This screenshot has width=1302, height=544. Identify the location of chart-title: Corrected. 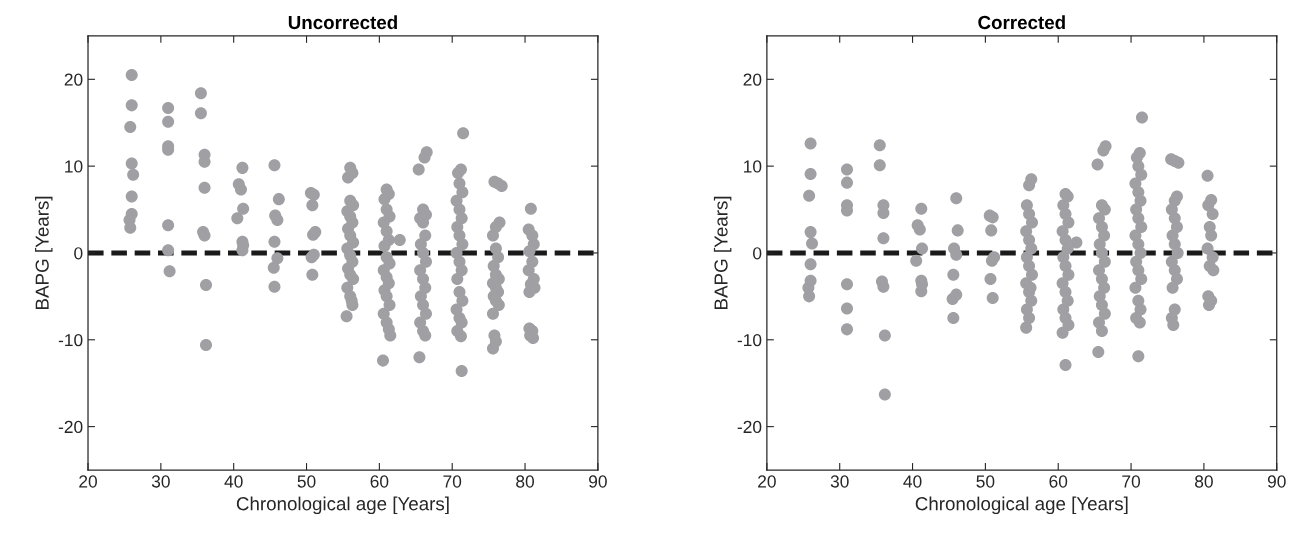
(1021, 22).